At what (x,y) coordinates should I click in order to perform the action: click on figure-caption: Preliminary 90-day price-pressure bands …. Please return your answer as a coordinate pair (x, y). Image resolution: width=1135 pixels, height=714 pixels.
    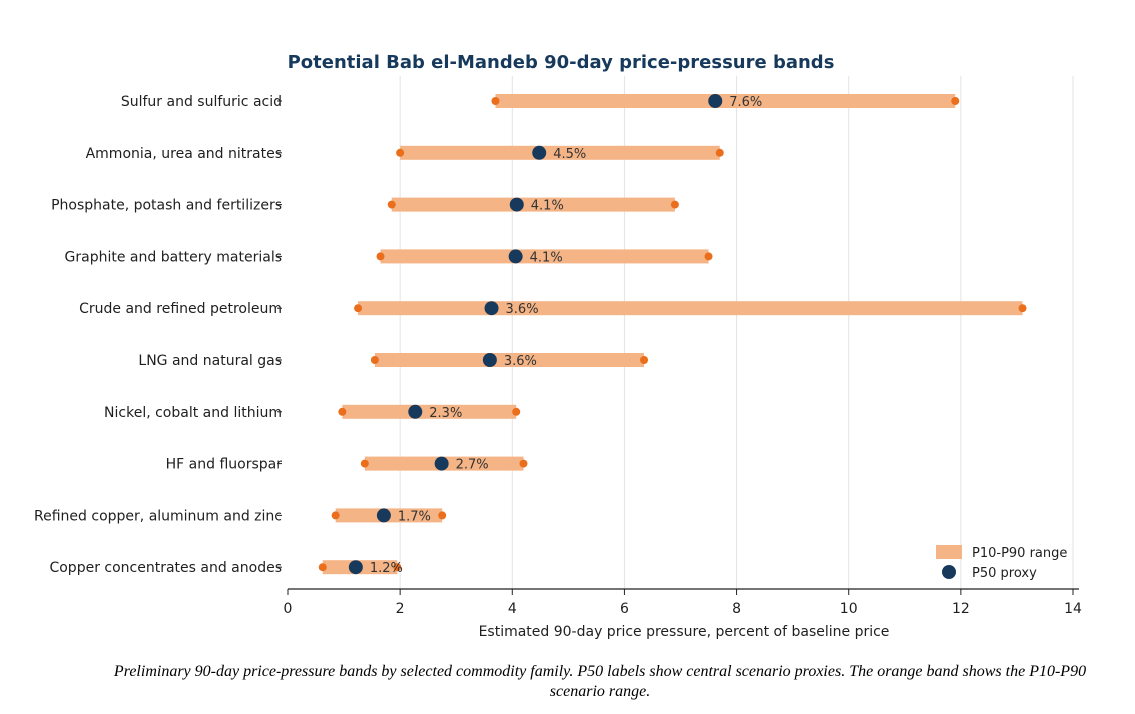
    Looking at the image, I should click on (600, 681).